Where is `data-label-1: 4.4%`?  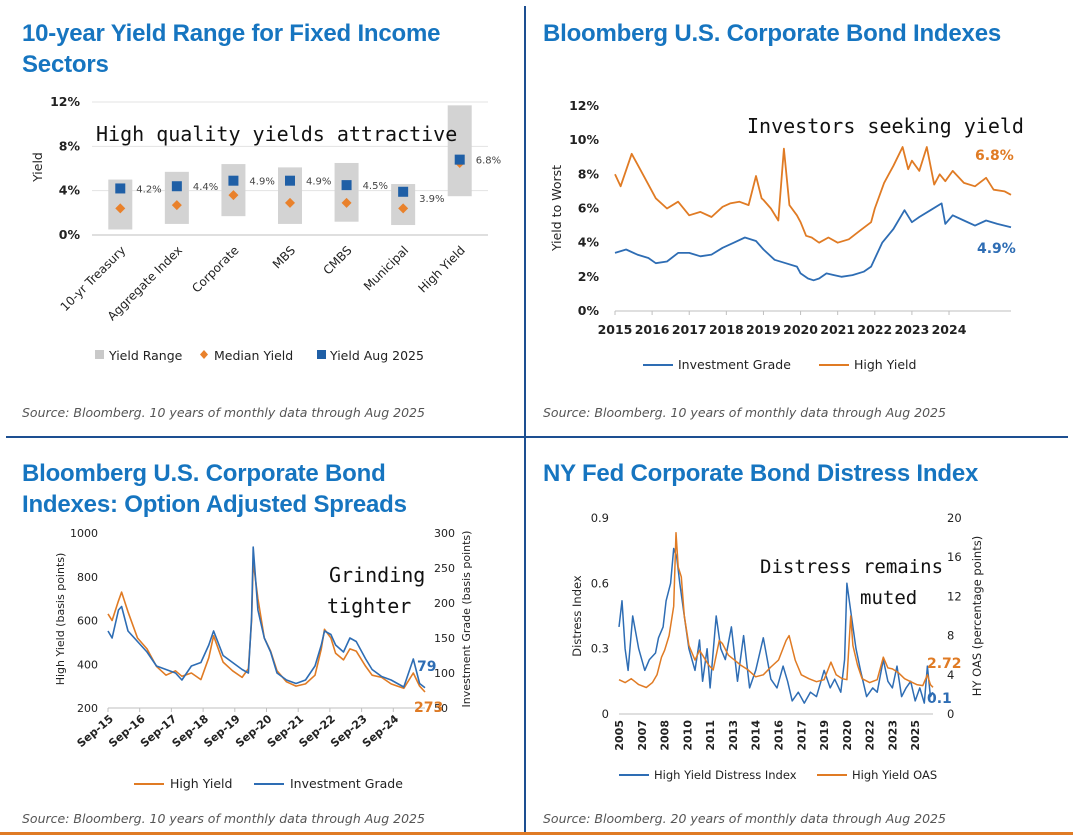
data-label-1: 4.4% is located at coordinates (205, 187).